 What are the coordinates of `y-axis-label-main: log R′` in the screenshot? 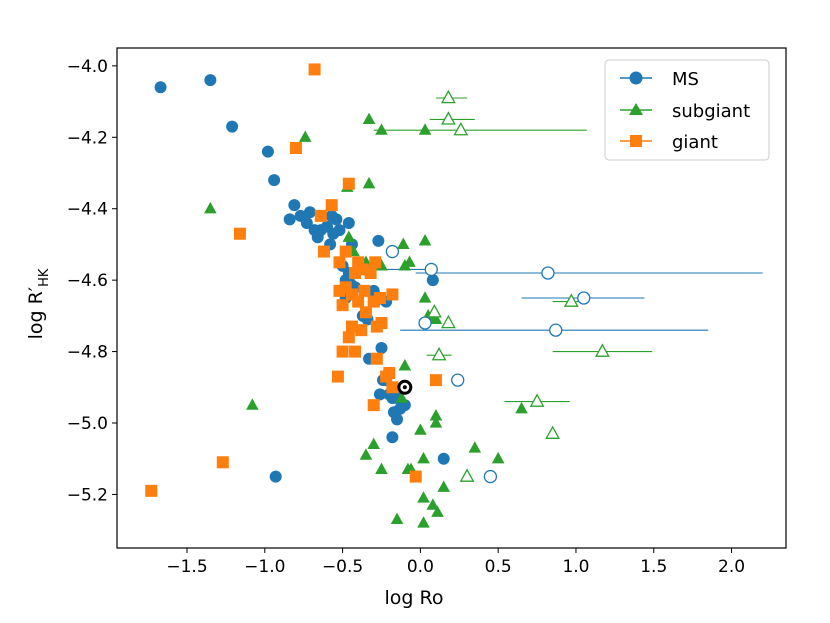 It's located at (36, 313).